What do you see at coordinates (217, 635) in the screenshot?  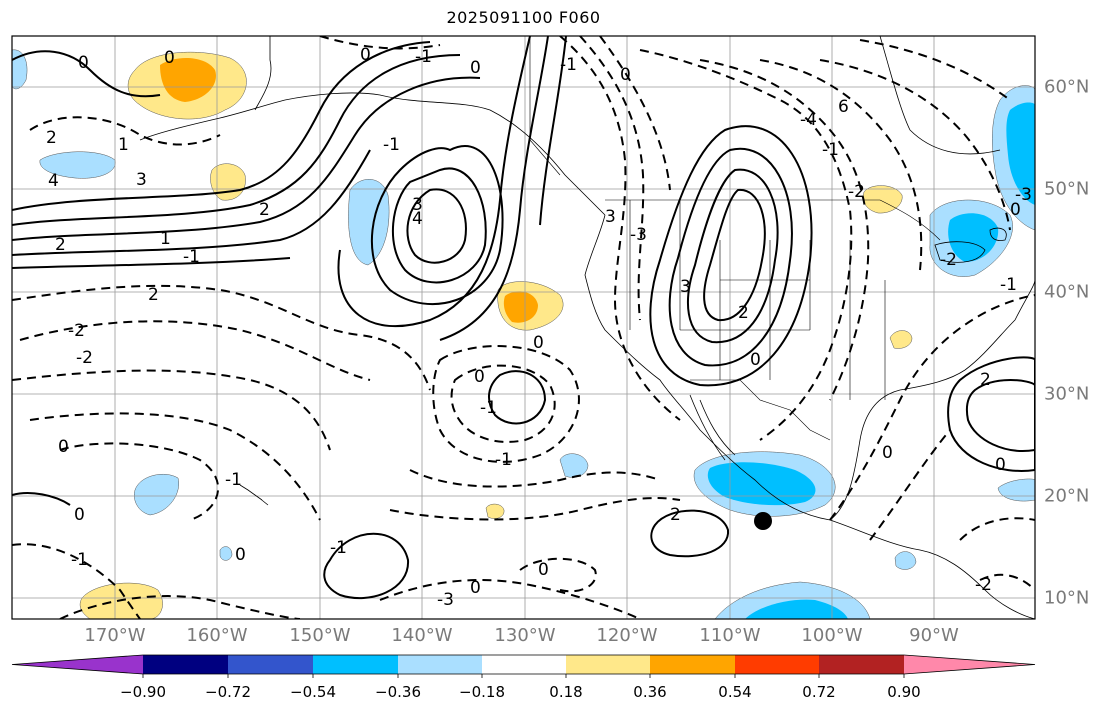 I see `lon-label: 160°W` at bounding box center [217, 635].